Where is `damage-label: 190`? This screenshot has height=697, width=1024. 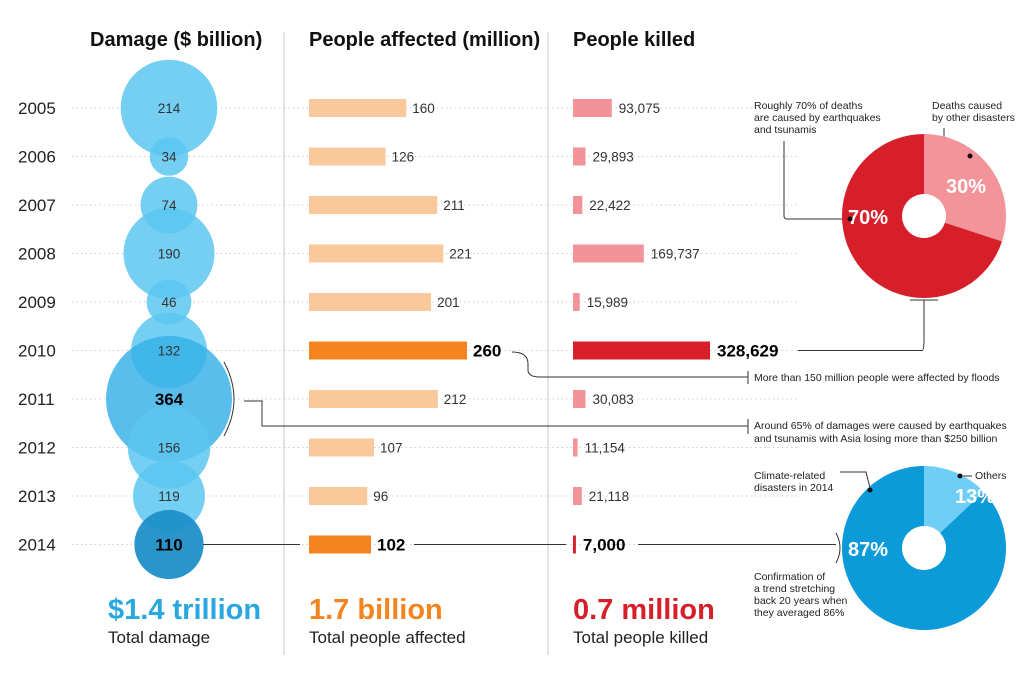 damage-label: 190 is located at coordinates (169, 254).